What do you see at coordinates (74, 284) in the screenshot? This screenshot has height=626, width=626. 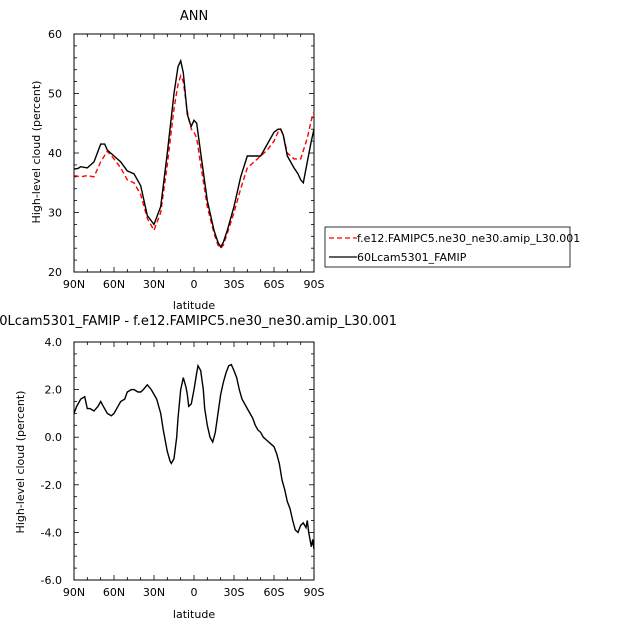 I see `top-x-tick-label: 90N` at bounding box center [74, 284].